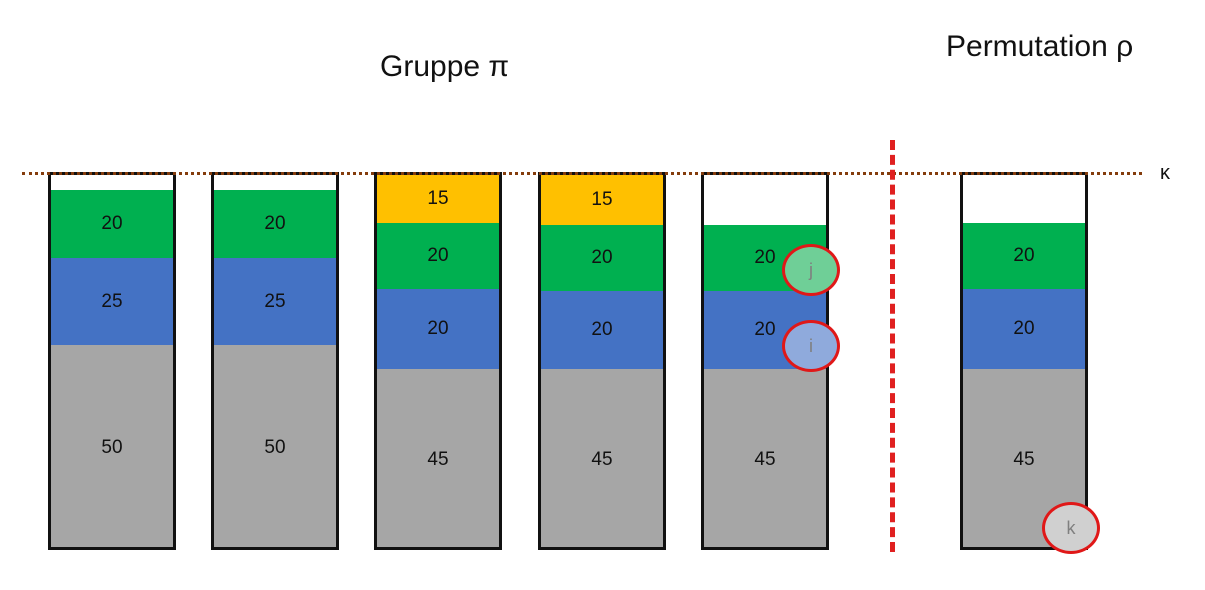  What do you see at coordinates (1071, 528) in the screenshot?
I see `marker-k: k` at bounding box center [1071, 528].